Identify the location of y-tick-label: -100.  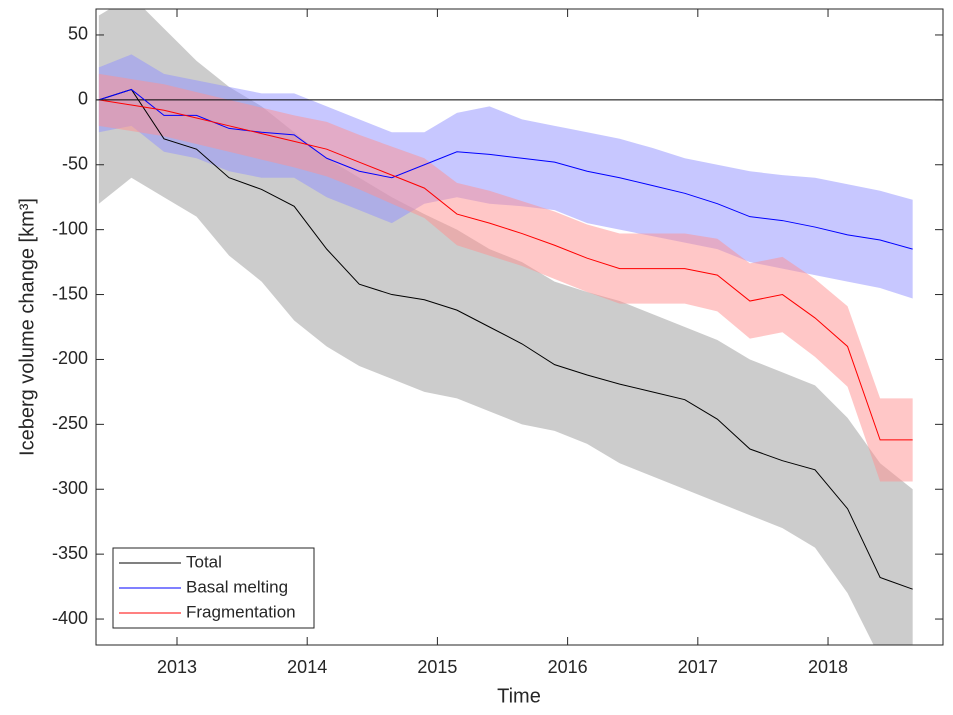
(70, 228).